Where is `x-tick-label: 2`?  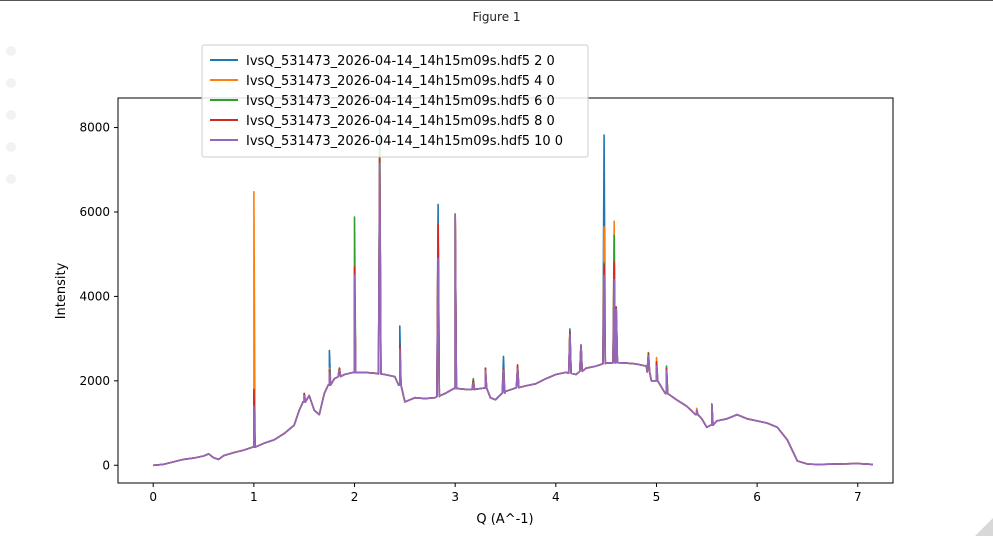
x-tick-label: 2 is located at coordinates (355, 497).